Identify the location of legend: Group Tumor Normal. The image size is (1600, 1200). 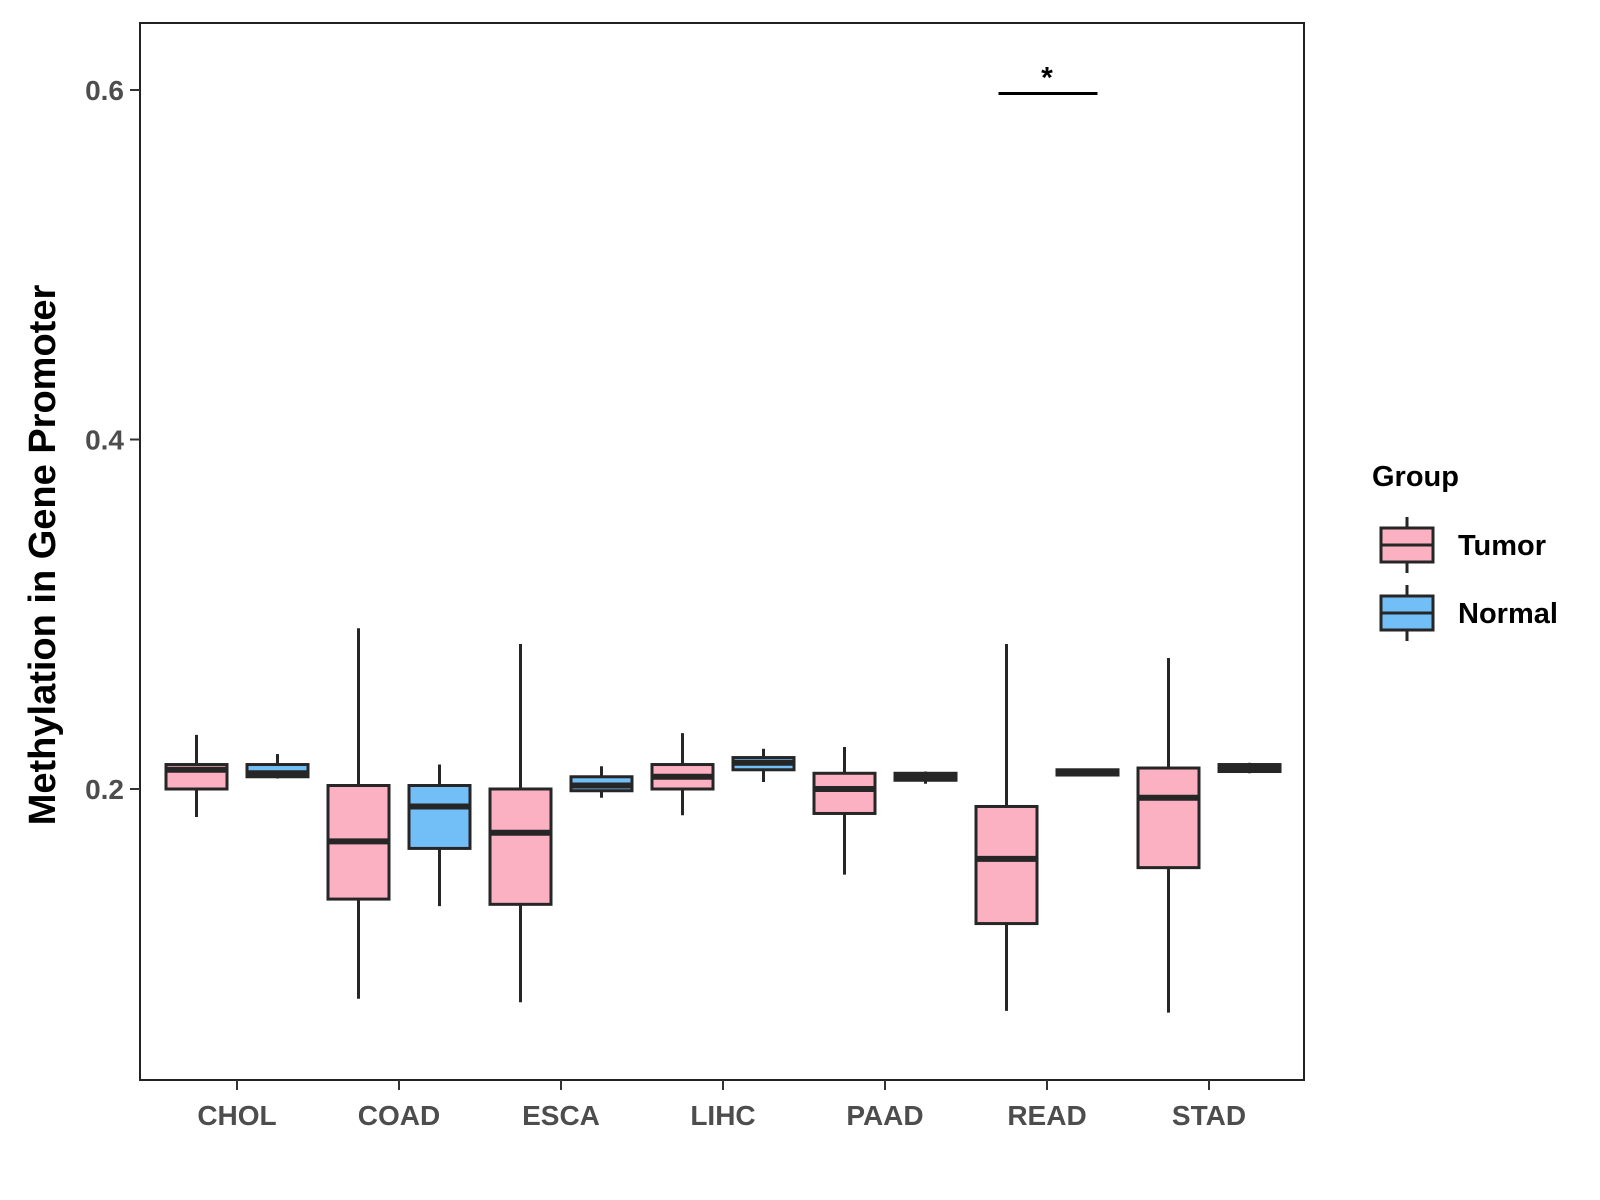
(1465, 551).